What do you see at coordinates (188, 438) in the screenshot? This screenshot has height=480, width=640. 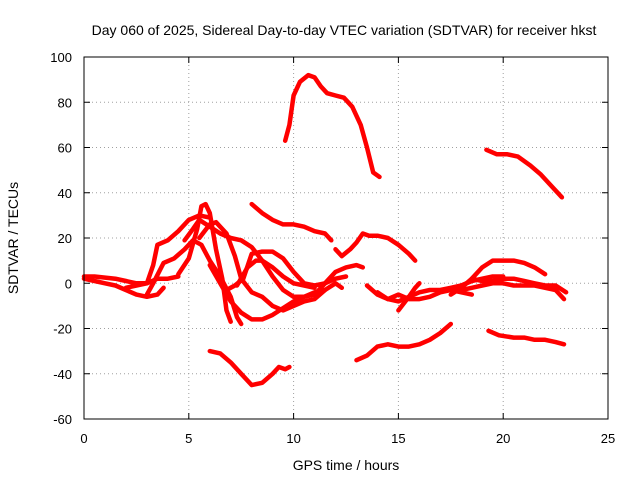 I see `x-tick-label: 5` at bounding box center [188, 438].